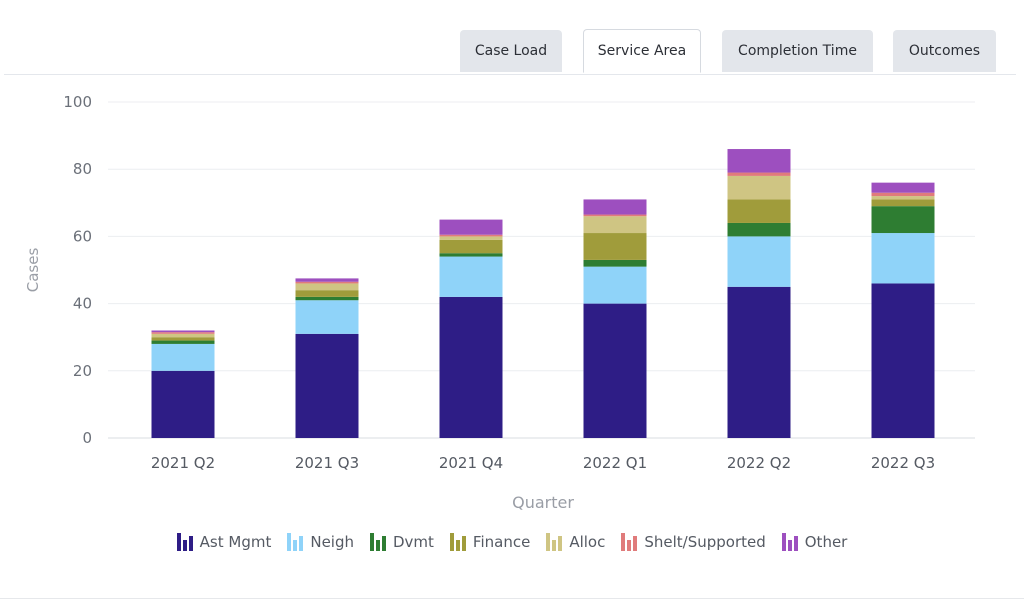 This screenshot has width=1024, height=601. Describe the element at coordinates (77, 102) in the screenshot. I see `y-tick-label: 100` at that location.